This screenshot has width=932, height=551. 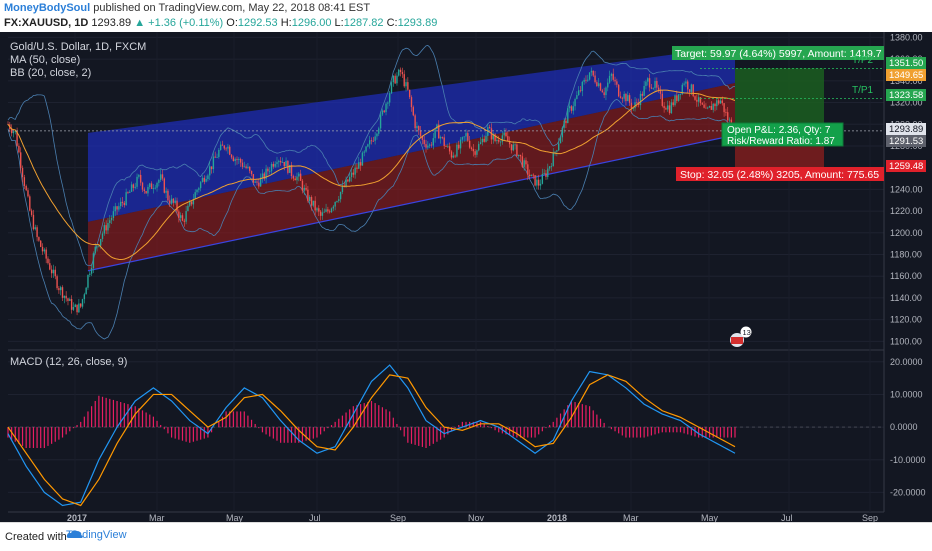 I want to click on tradingview-link: TradingView, so click(x=96, y=535).